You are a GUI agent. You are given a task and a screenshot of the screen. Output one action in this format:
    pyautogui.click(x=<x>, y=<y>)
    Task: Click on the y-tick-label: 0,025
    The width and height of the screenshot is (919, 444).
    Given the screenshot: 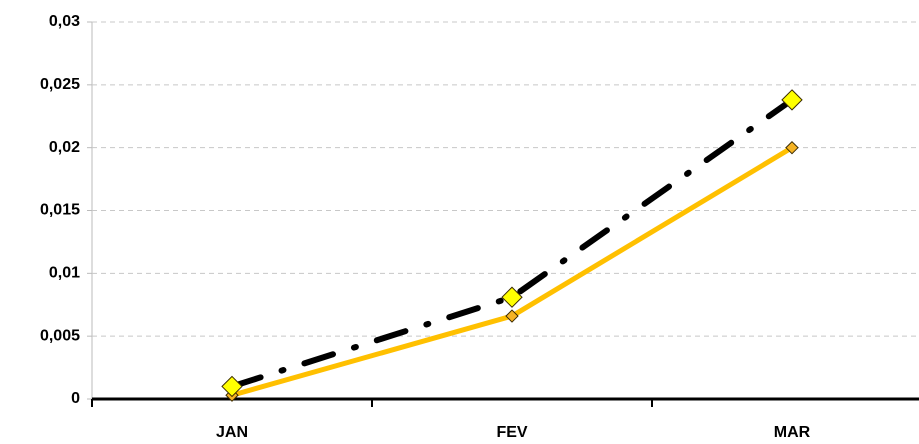 What is the action you would take?
    pyautogui.click(x=60, y=84)
    